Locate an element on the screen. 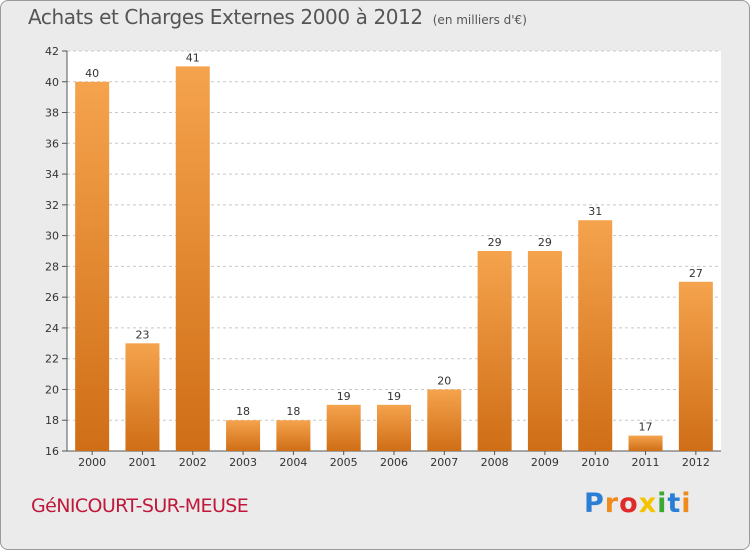  bar-value-label: 17 is located at coordinates (646, 427).